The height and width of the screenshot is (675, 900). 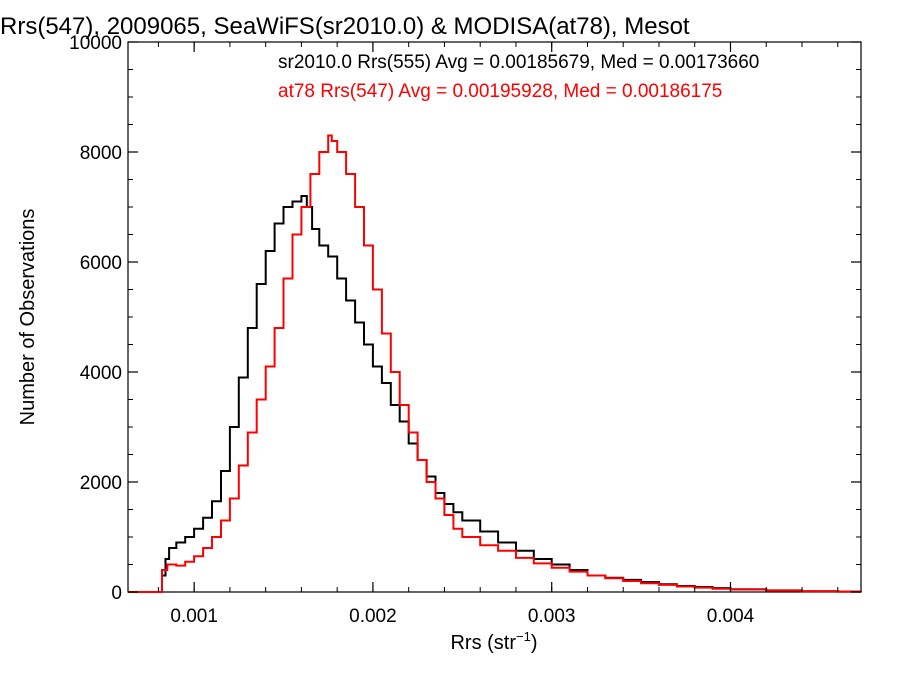 I want to click on x-axis-label-main: Rrs (str, so click(x=483, y=643).